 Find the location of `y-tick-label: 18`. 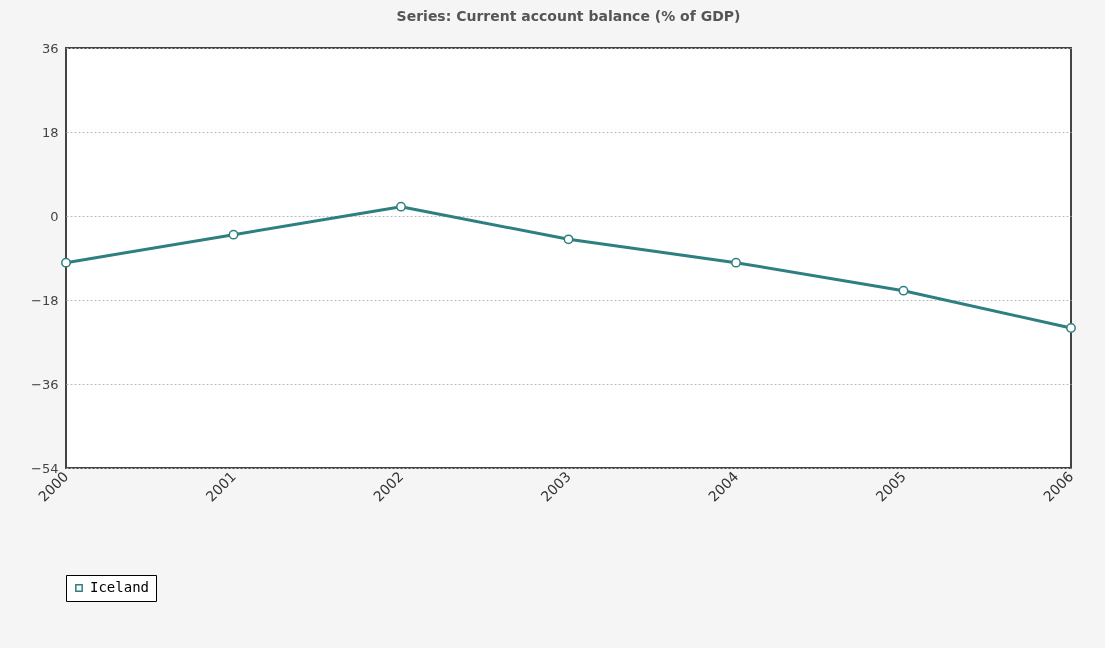

y-tick-label: 18 is located at coordinates (50, 132).